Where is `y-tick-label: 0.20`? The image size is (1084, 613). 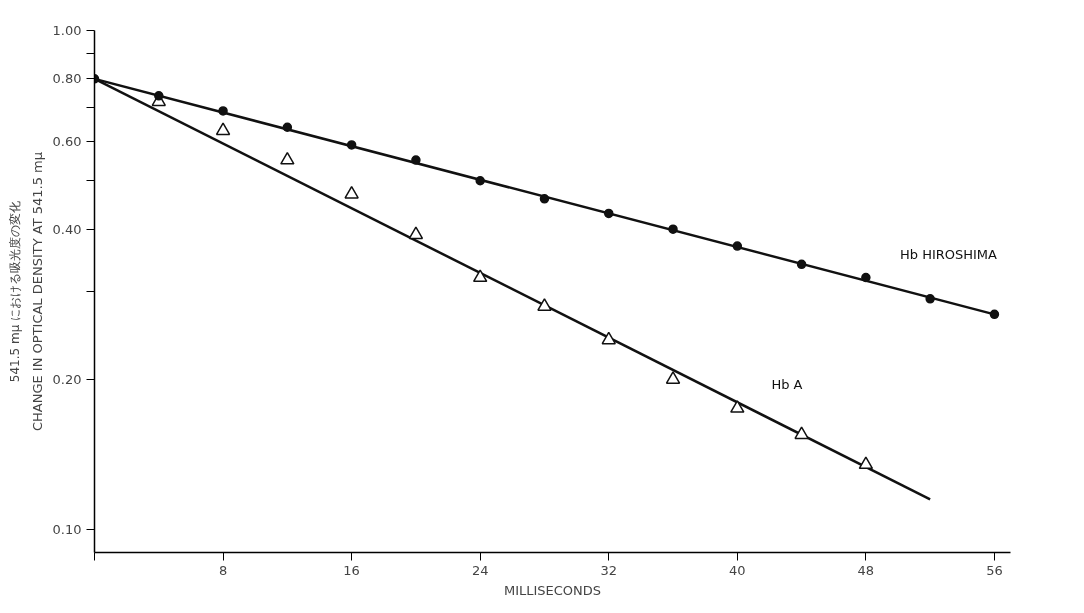 y-tick-label: 0.20 is located at coordinates (67, 379).